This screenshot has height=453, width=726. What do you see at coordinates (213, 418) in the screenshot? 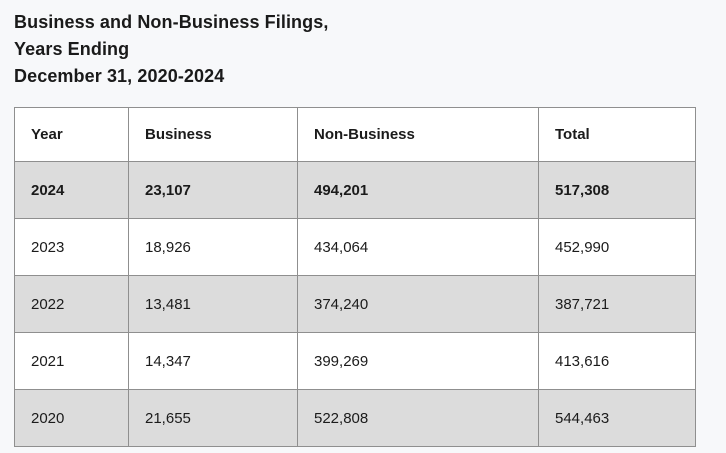
I see `cell-business: 21,655` at bounding box center [213, 418].